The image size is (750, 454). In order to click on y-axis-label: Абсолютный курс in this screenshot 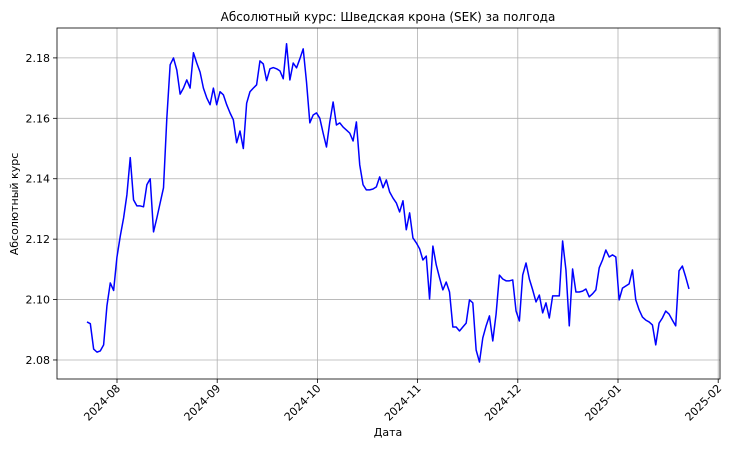, I will do `click(14, 204)`.